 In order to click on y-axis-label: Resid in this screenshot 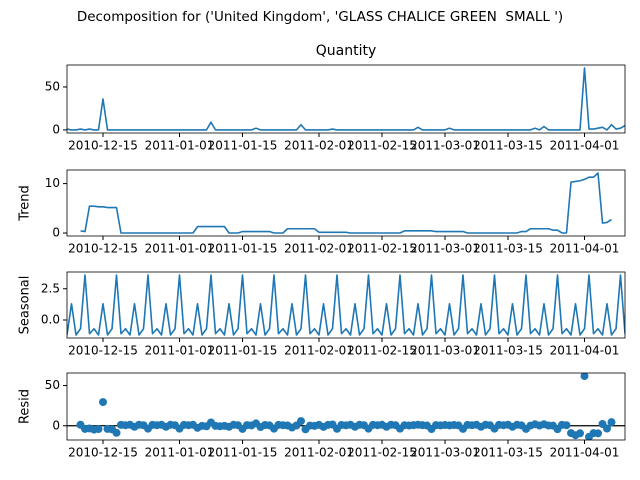, I will do `click(25, 406)`.